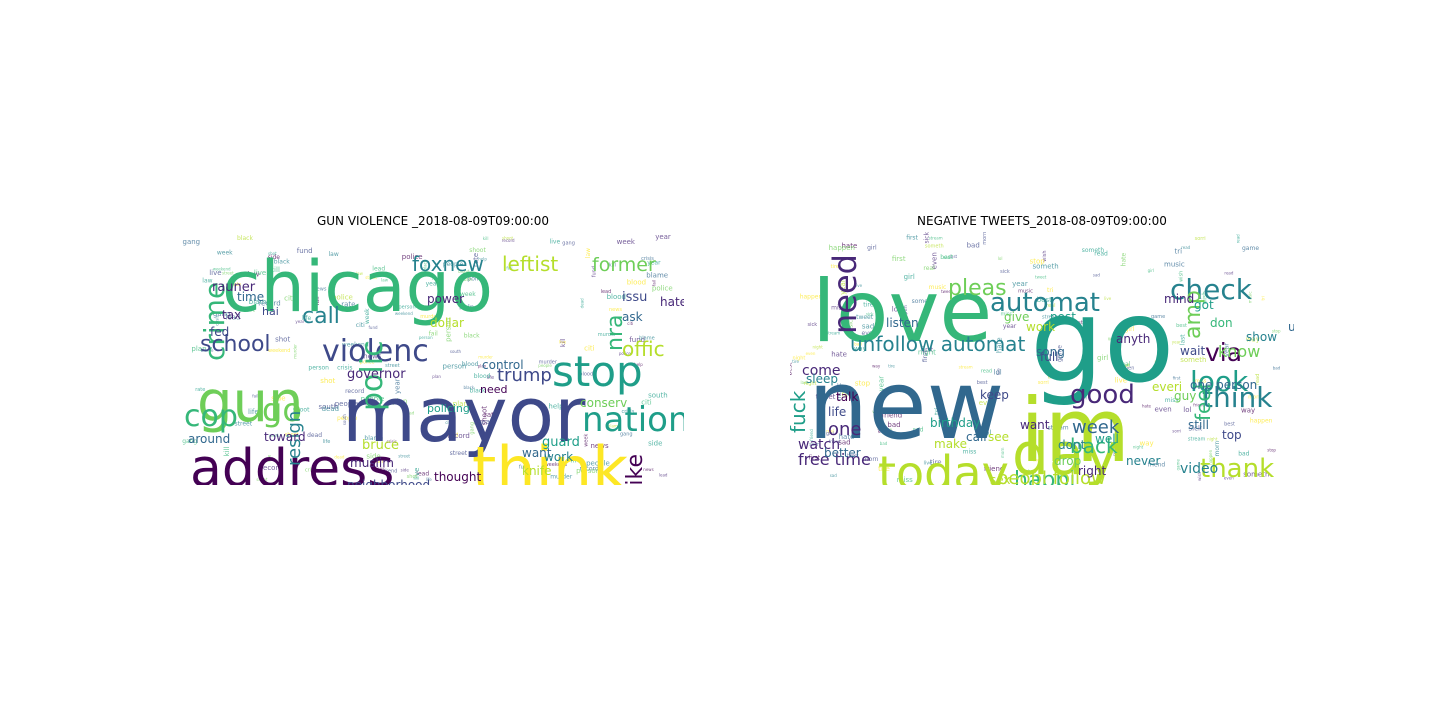 The height and width of the screenshot is (720, 1440). I want to click on wordcloud-word: toward, so click(285, 437).